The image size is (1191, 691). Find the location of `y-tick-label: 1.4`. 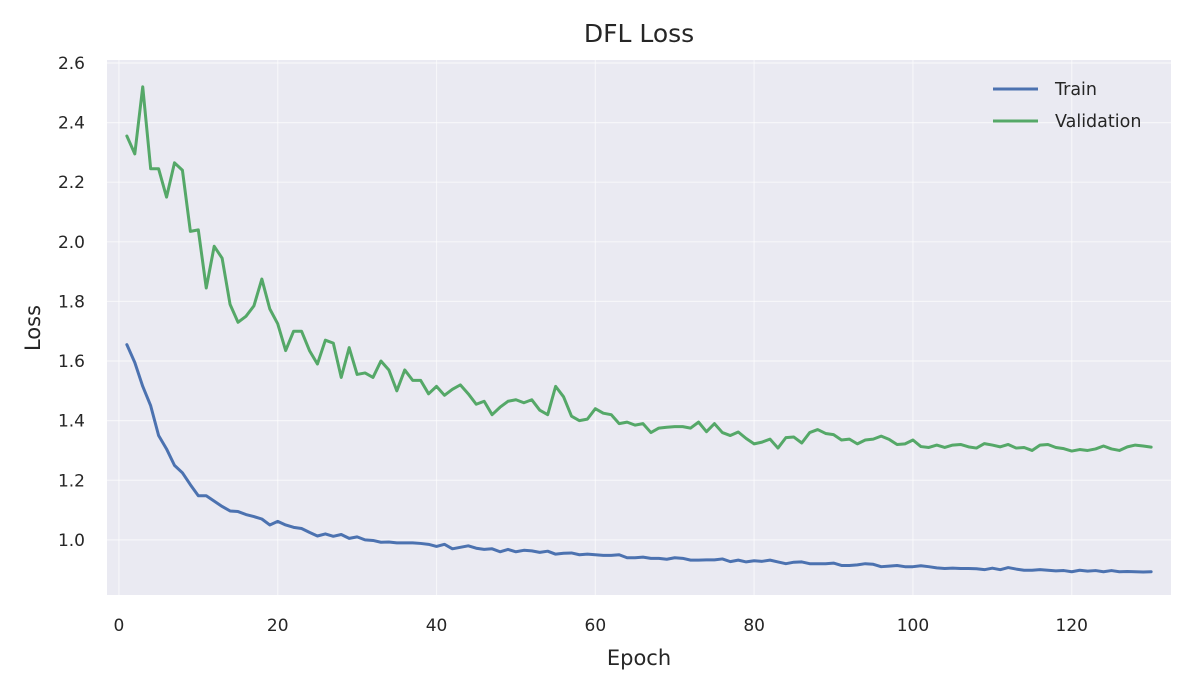

y-tick-label: 1.4 is located at coordinates (71, 422).